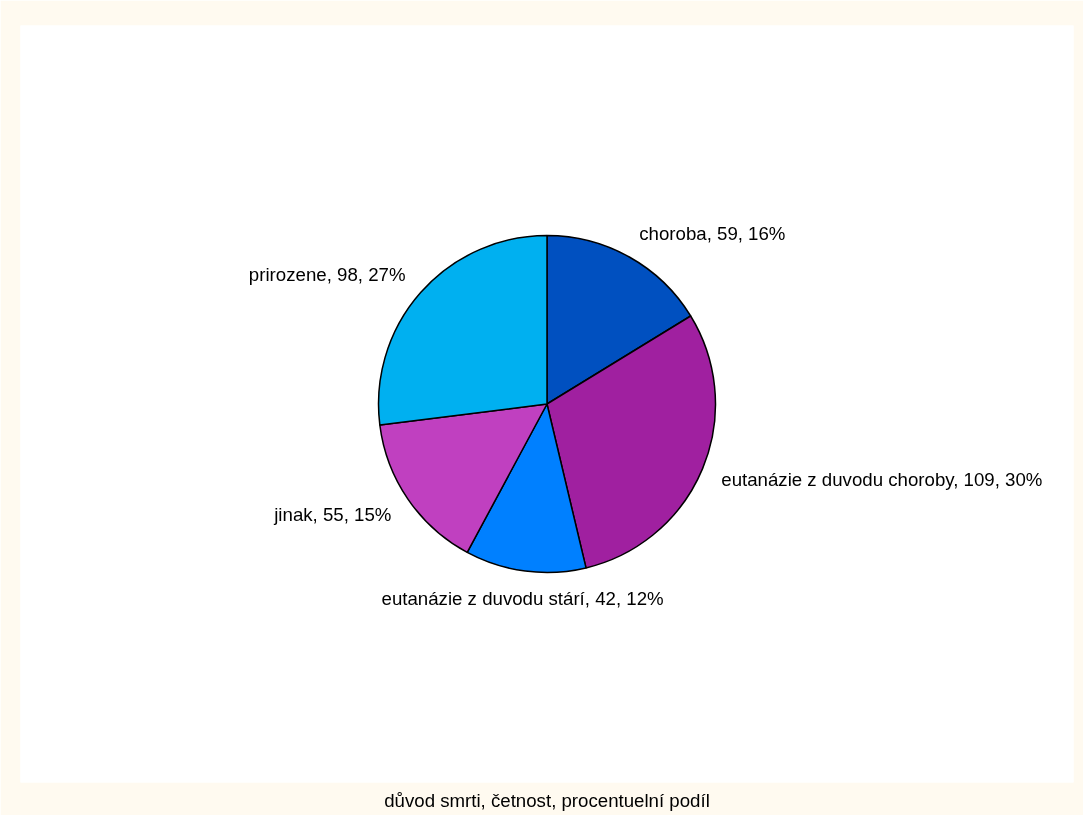 This screenshot has height=815, width=1083. What do you see at coordinates (327, 275) in the screenshot?
I see `slice-label: prirozene, 98, 27%` at bounding box center [327, 275].